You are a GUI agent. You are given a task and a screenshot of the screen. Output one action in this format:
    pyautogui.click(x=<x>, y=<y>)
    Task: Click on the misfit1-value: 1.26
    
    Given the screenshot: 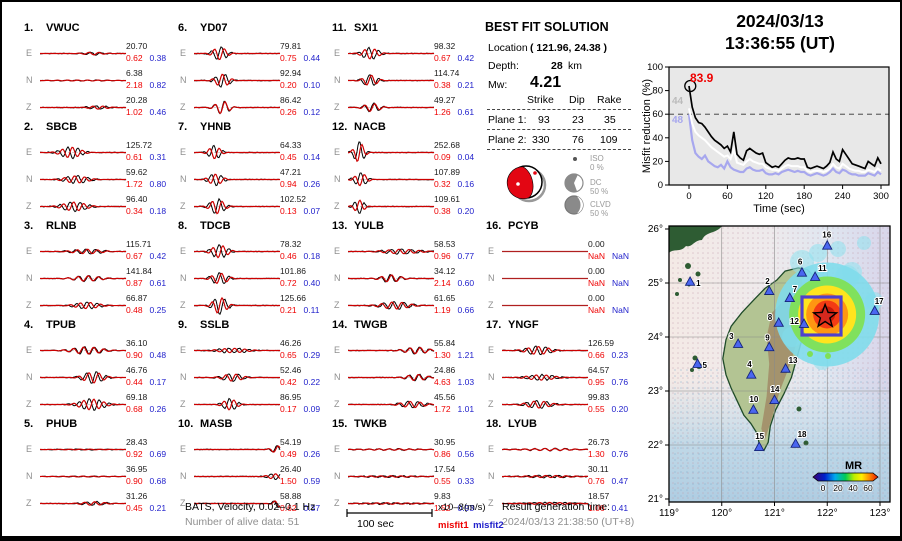 What is the action you would take?
    pyautogui.click(x=442, y=112)
    